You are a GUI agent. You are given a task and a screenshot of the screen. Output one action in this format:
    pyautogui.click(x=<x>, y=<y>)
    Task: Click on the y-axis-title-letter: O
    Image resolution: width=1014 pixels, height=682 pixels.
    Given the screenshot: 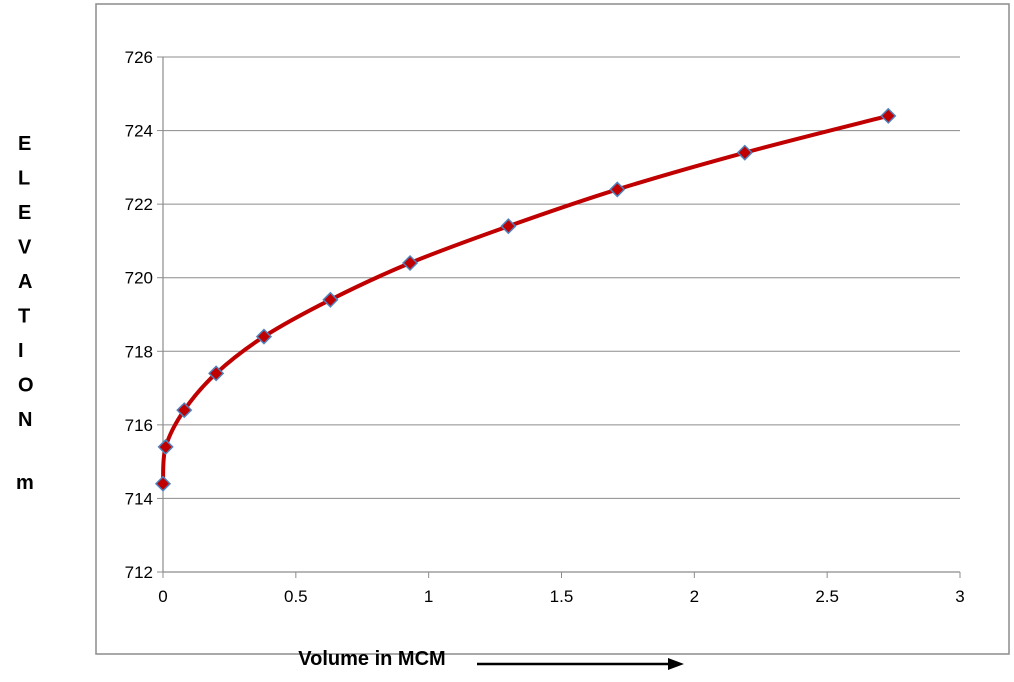 What is the action you would take?
    pyautogui.click(x=26, y=386)
    